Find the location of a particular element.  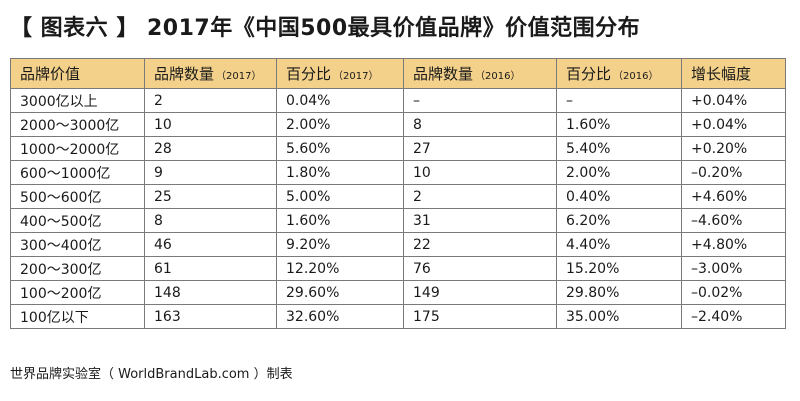

header-brand-count-2017: 品牌数量 （2017） is located at coordinates (210, 73).